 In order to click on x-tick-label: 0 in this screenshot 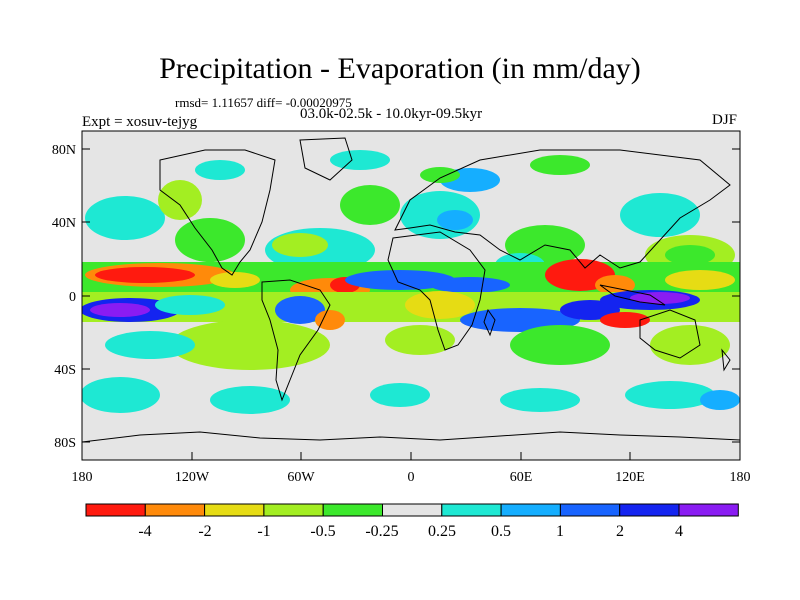, I will do `click(411, 477)`.